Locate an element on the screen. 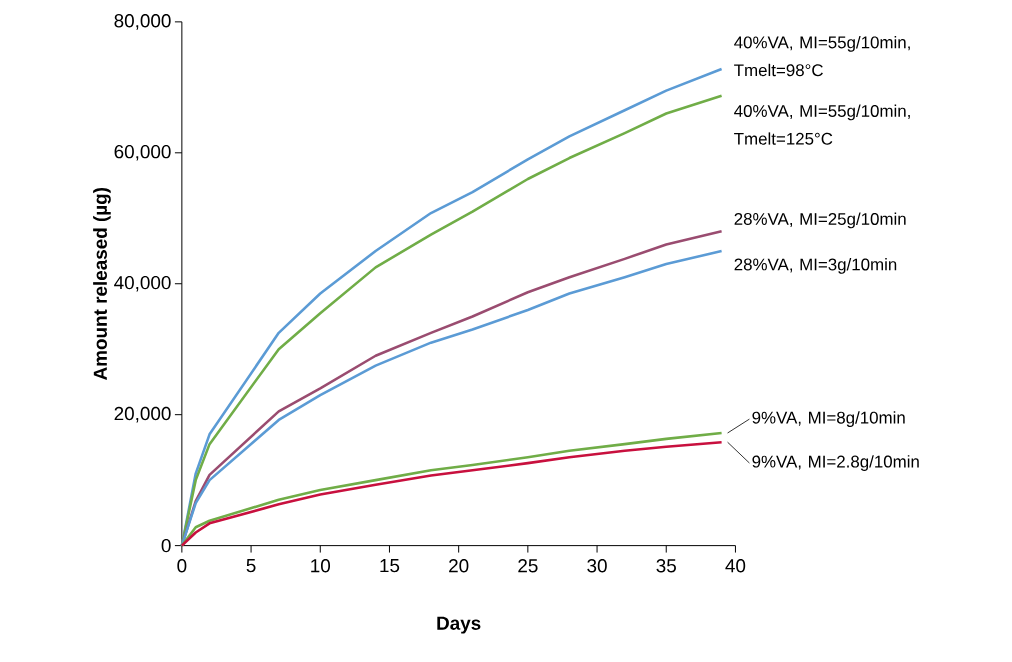 The width and height of the screenshot is (1012, 662). x-tick-label: 15 is located at coordinates (390, 566).